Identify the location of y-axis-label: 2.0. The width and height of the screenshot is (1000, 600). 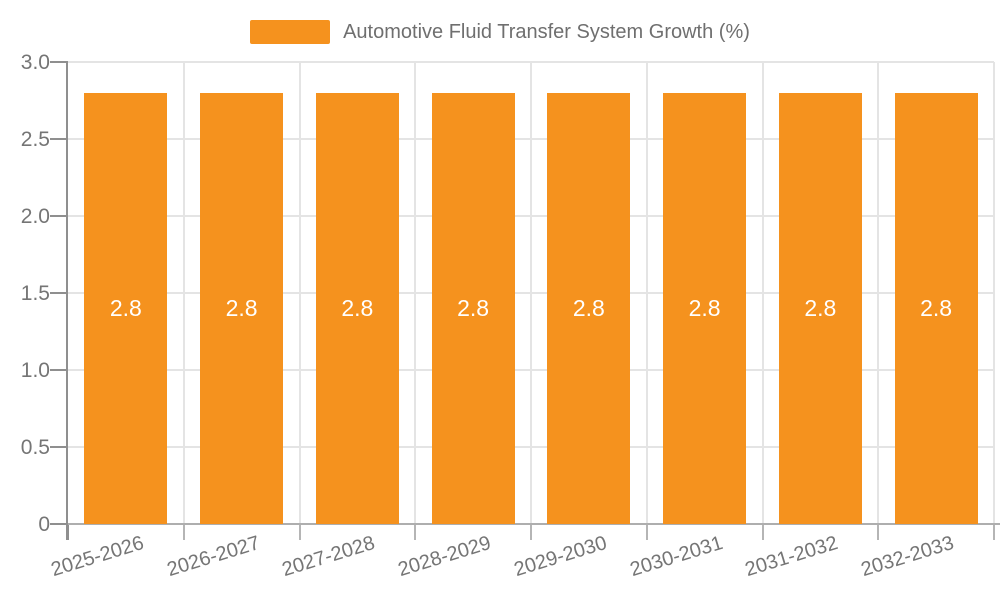
(35, 216).